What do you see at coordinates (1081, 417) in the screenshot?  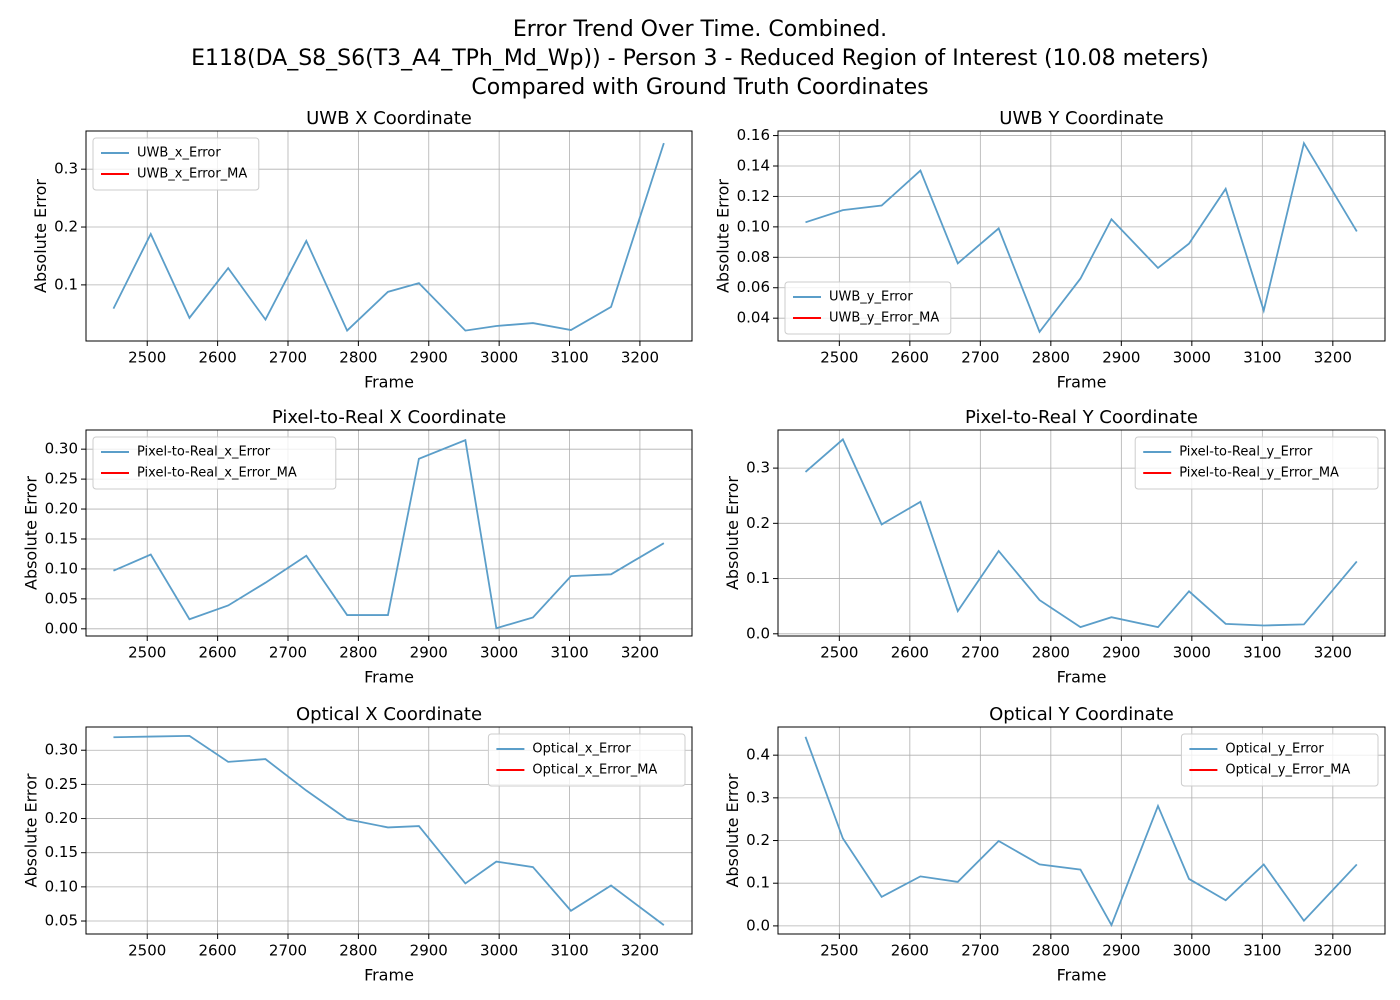 I see `subplot-title: Pixel-to-Real Y Coordinate` at bounding box center [1081, 417].